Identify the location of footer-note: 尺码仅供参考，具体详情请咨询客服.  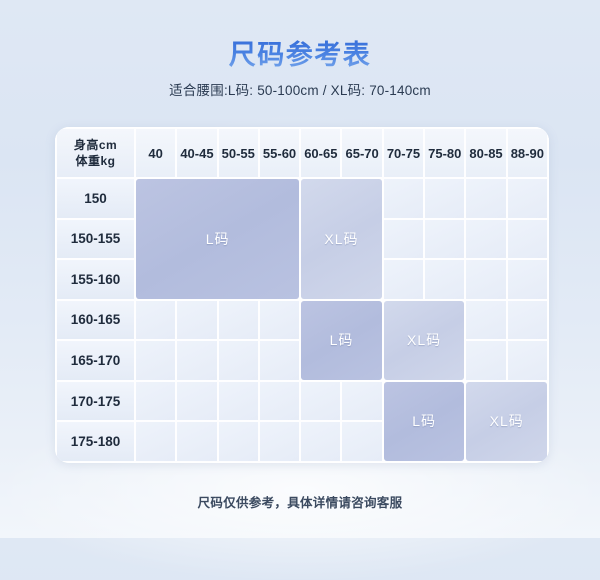
(300, 503).